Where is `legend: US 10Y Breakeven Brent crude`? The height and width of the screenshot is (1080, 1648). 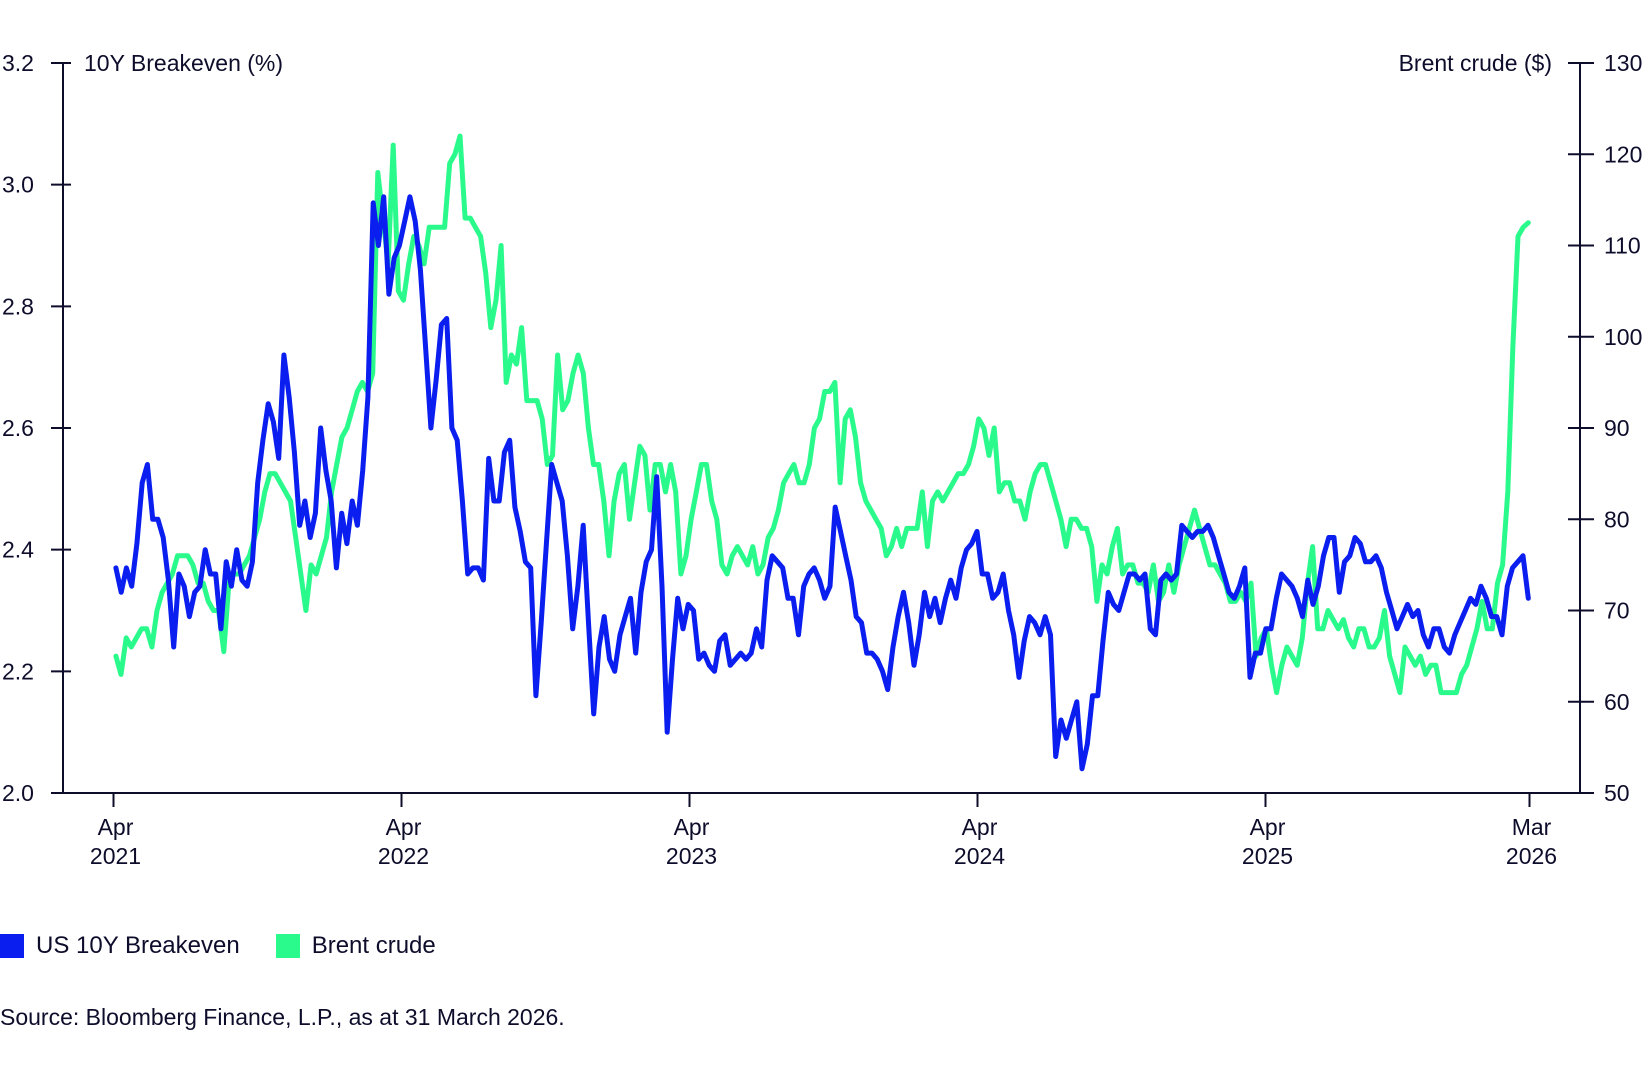
legend: US 10Y Breakeven Brent crude is located at coordinates (236, 946).